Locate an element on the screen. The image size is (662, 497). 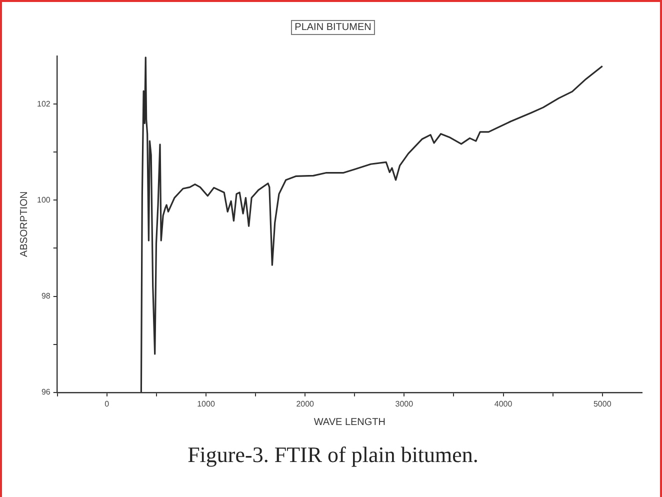
y-axis-title: ABSORPTION is located at coordinates (24, 224).